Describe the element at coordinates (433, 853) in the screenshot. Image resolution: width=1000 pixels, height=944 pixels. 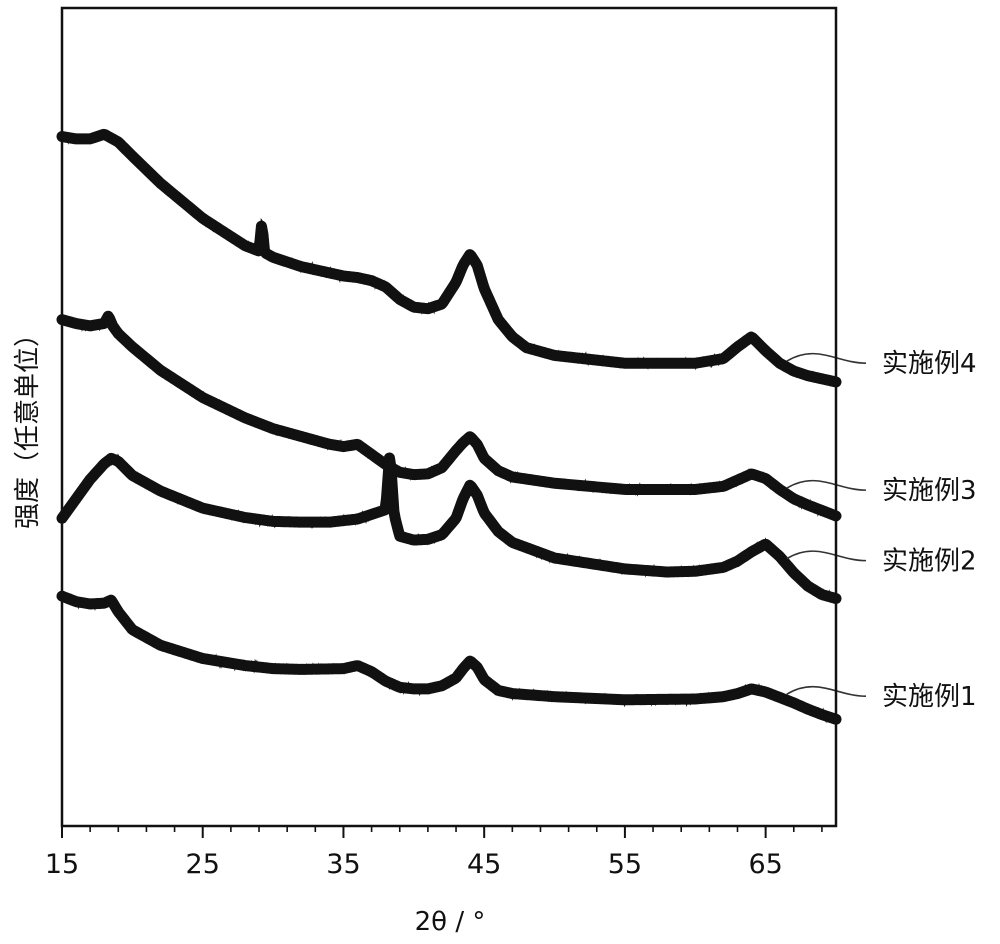
I see `x-tick-layer: 15 25 35 45 55 65` at that location.